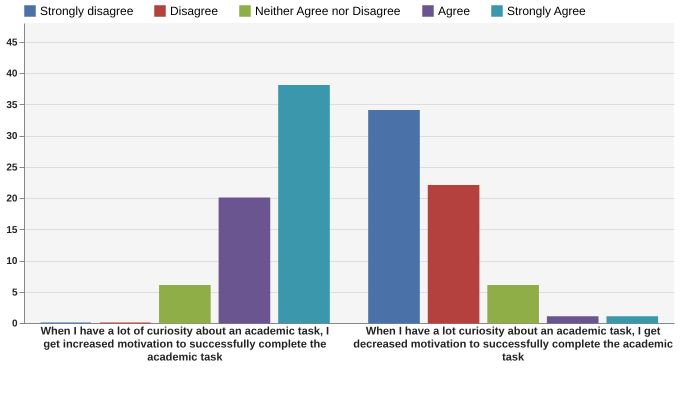 The width and height of the screenshot is (697, 406). Describe the element at coordinates (12, 74) in the screenshot. I see `y-tick-label: 40` at that location.